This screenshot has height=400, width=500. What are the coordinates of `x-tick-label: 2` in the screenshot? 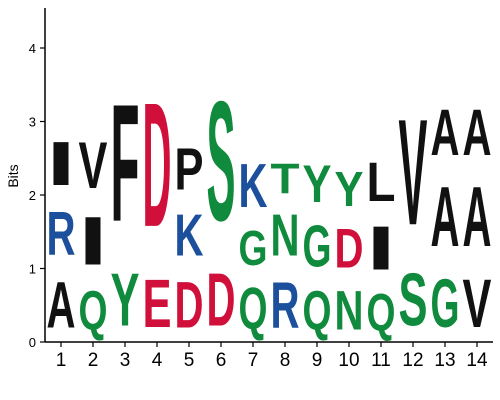 It's located at (93, 360).